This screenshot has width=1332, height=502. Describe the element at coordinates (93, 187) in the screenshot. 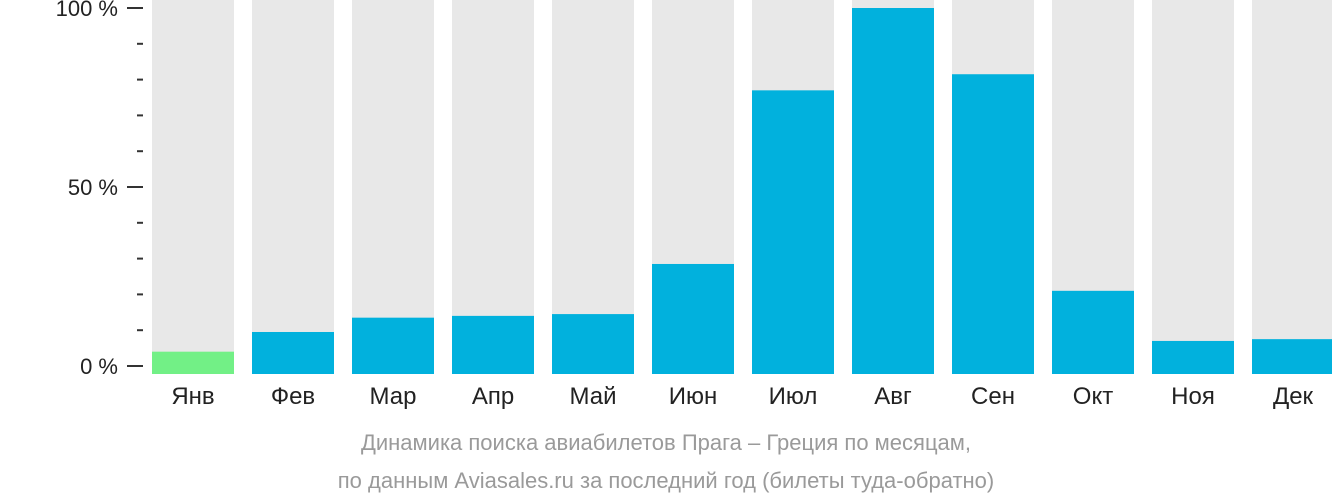

I see `y-tick-label: 50 %` at that location.